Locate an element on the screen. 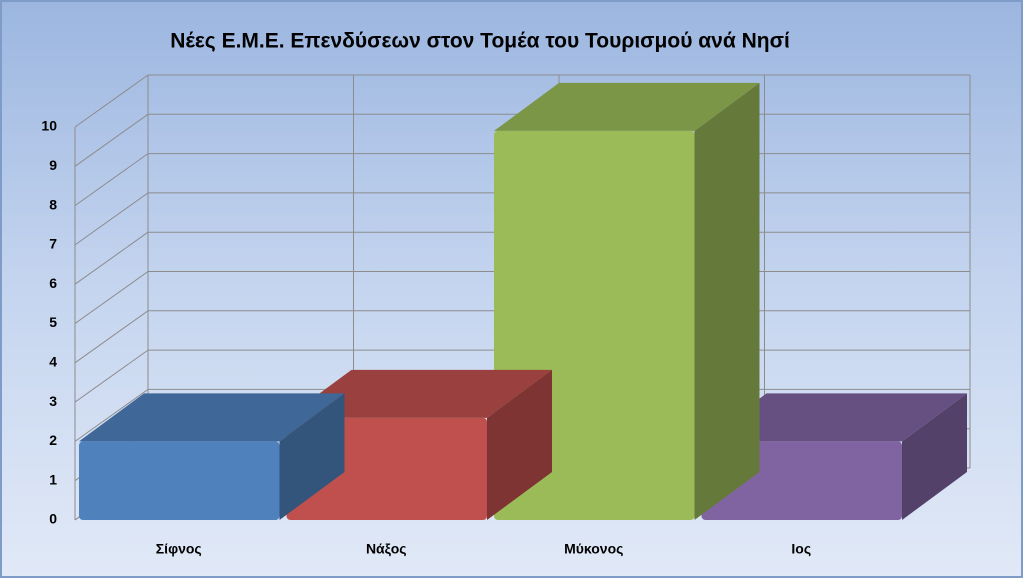 Image resolution: width=1024 pixels, height=579 pixels. y-tick-label: 4 is located at coordinates (53, 362).